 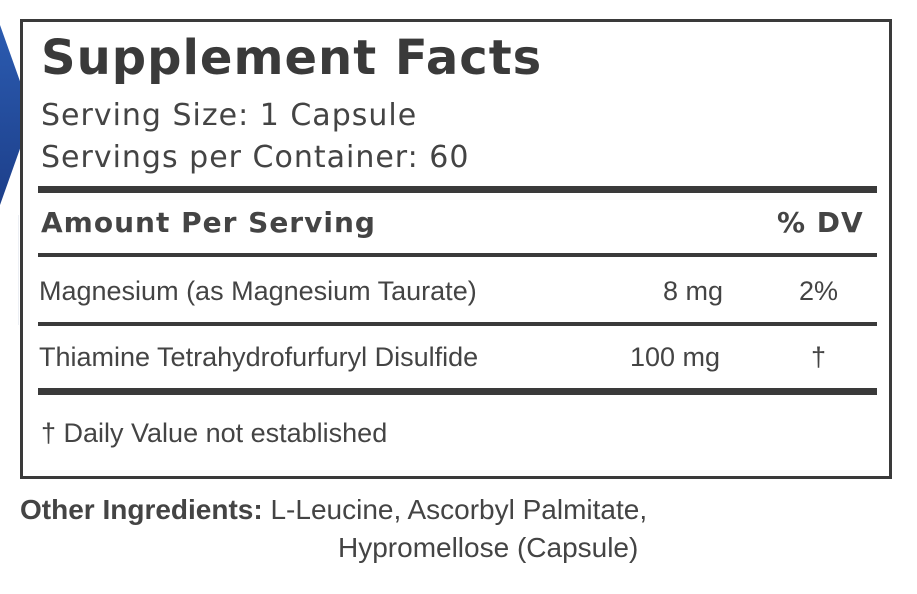 What do you see at coordinates (208, 222) in the screenshot?
I see `amount-per-serving-header: Amount Per Serving` at bounding box center [208, 222].